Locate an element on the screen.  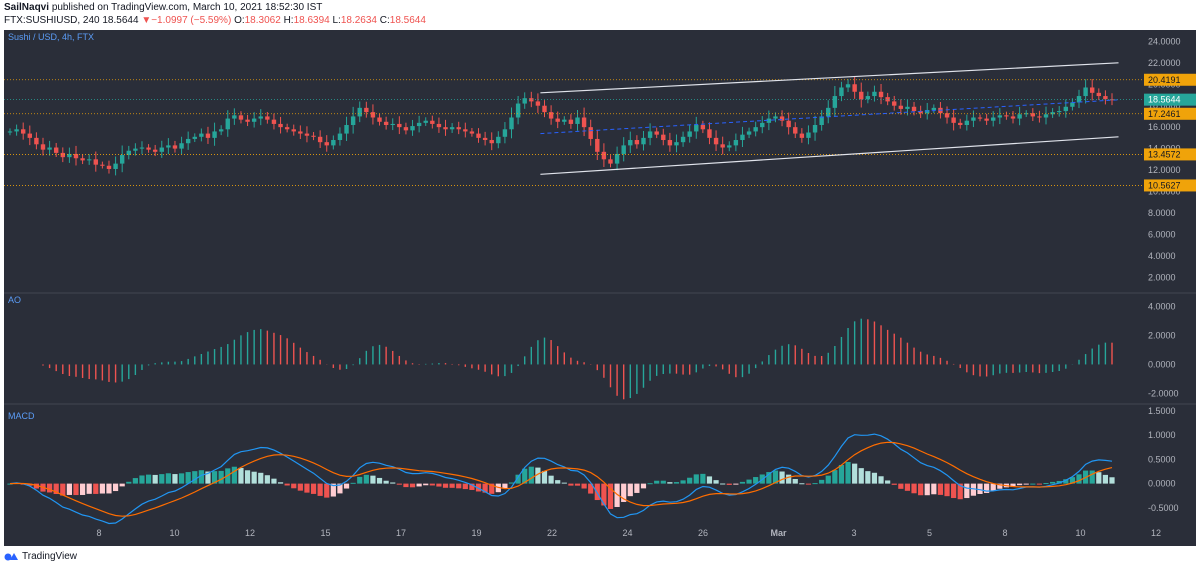
main-legend: Sushi / USD, 4h, FTX is located at coordinates (51, 37).